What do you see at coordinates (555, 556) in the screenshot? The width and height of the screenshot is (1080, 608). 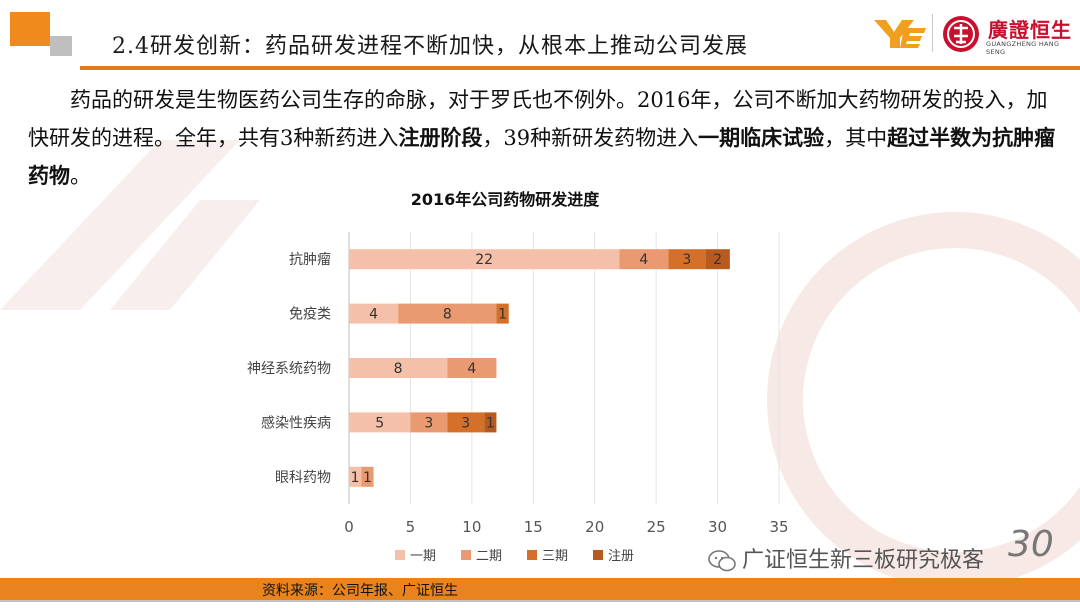 I see `legend-label: 三期` at bounding box center [555, 556].